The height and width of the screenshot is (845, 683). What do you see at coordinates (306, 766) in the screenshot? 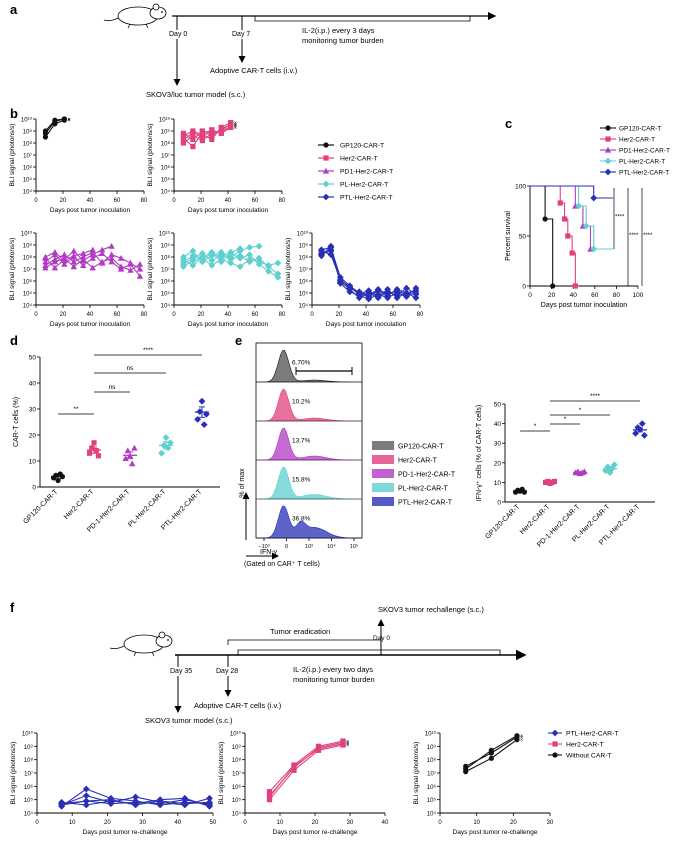
I see `series-line` at bounding box center [306, 766].